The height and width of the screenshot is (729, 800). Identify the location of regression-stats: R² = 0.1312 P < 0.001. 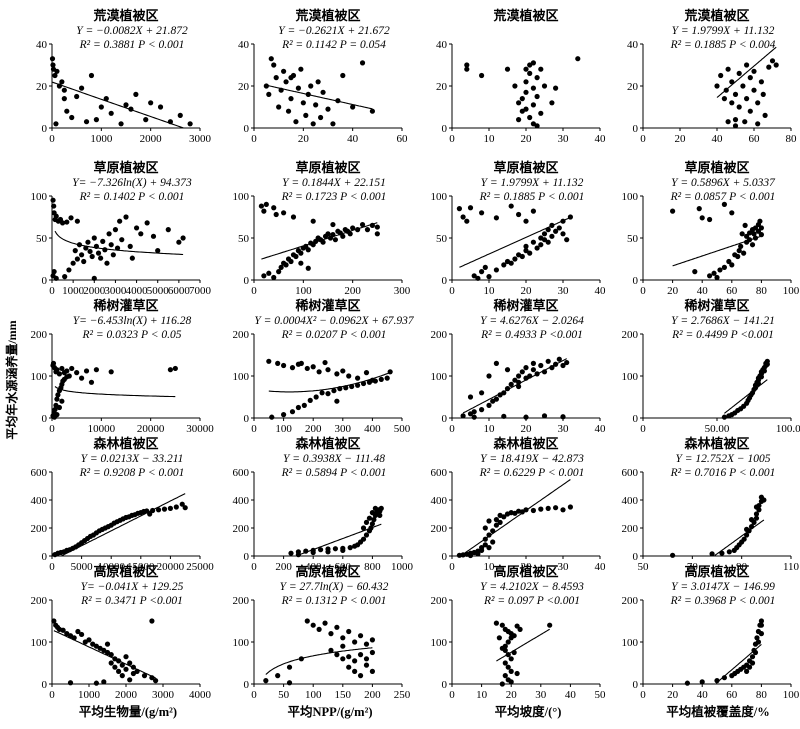
(334, 601).